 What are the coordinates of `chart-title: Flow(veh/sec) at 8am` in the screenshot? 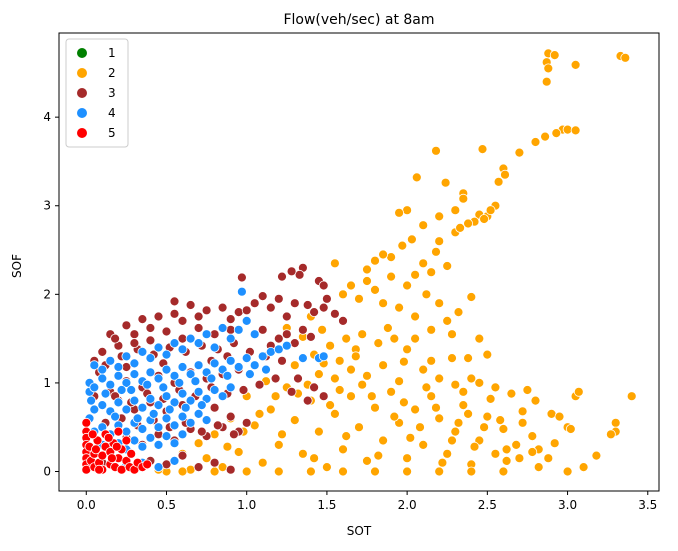 It's located at (358, 20).